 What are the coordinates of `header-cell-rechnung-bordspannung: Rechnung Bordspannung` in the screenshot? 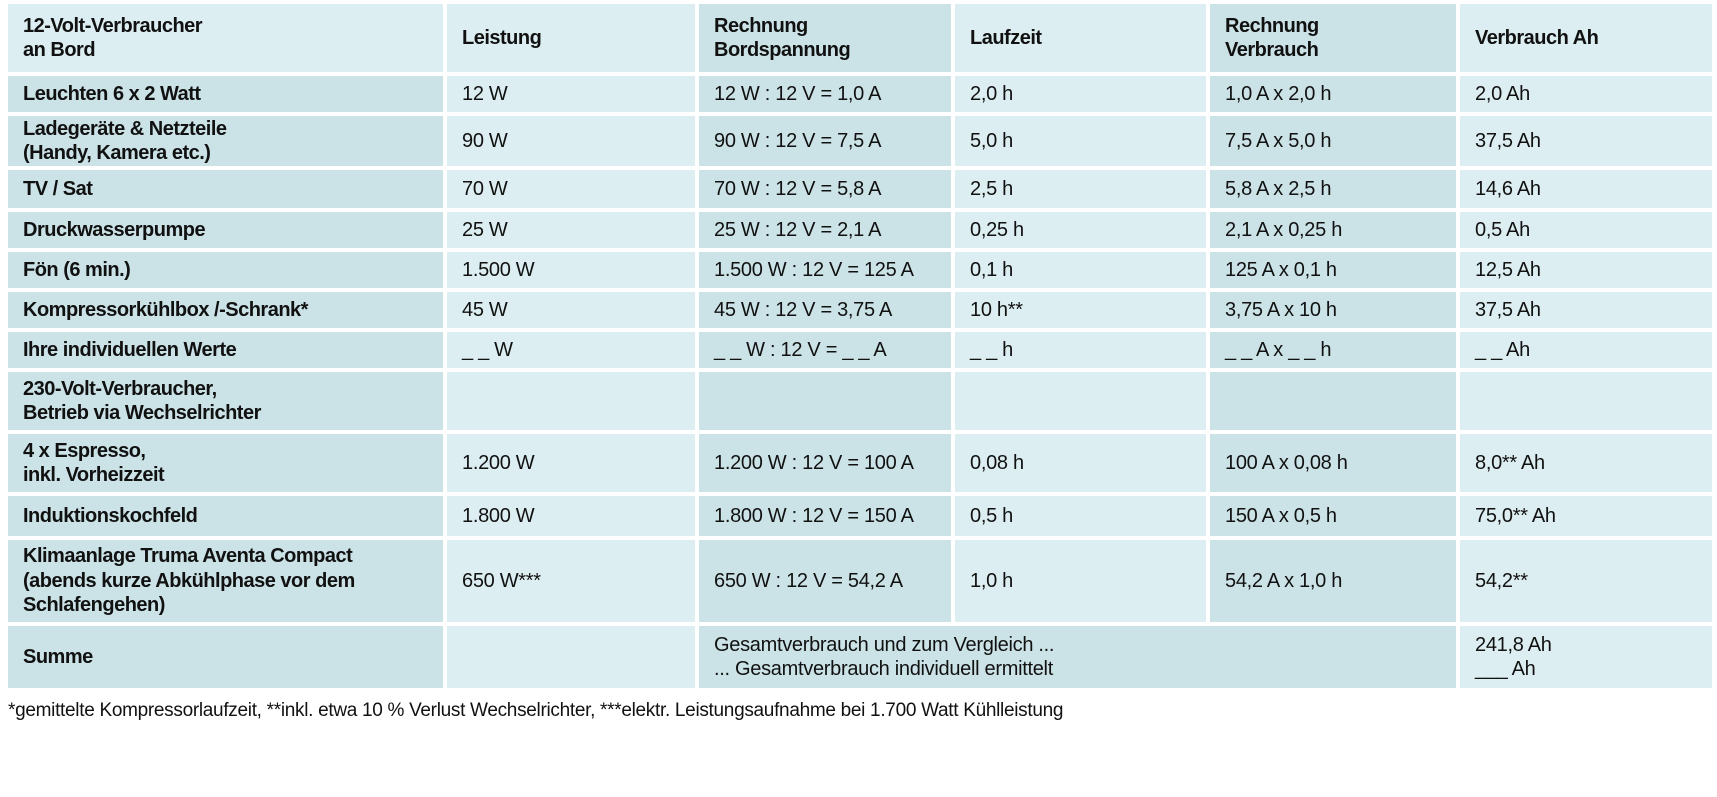 It's located at (825, 38).